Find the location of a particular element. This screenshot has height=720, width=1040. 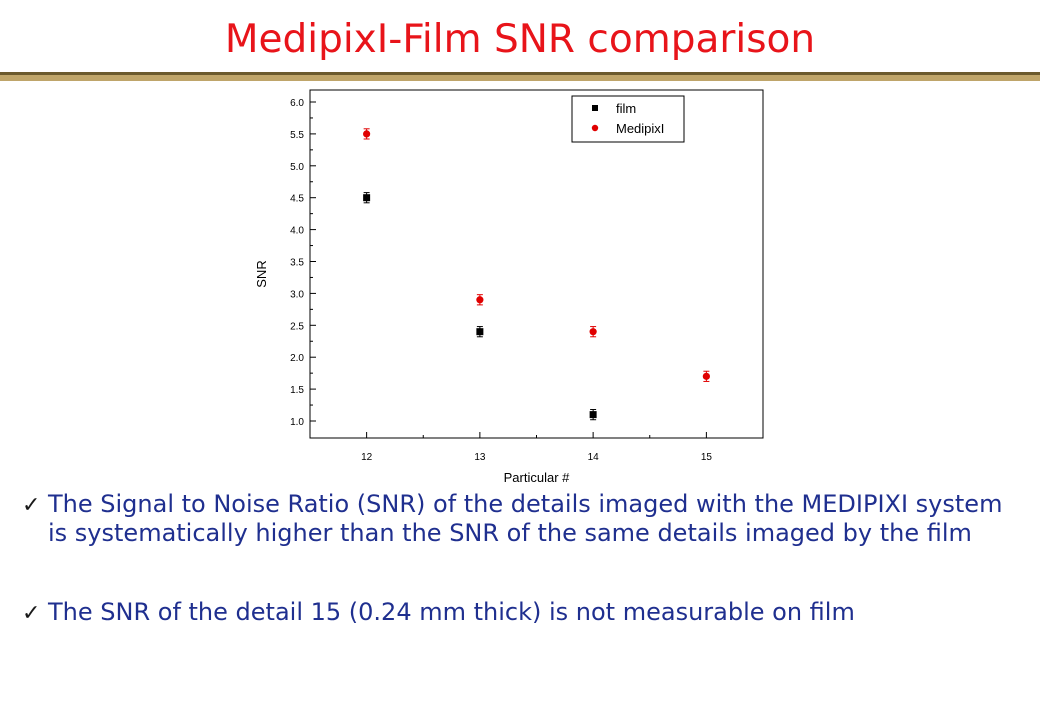

y-tick-label: 5.0 is located at coordinates (297, 167).